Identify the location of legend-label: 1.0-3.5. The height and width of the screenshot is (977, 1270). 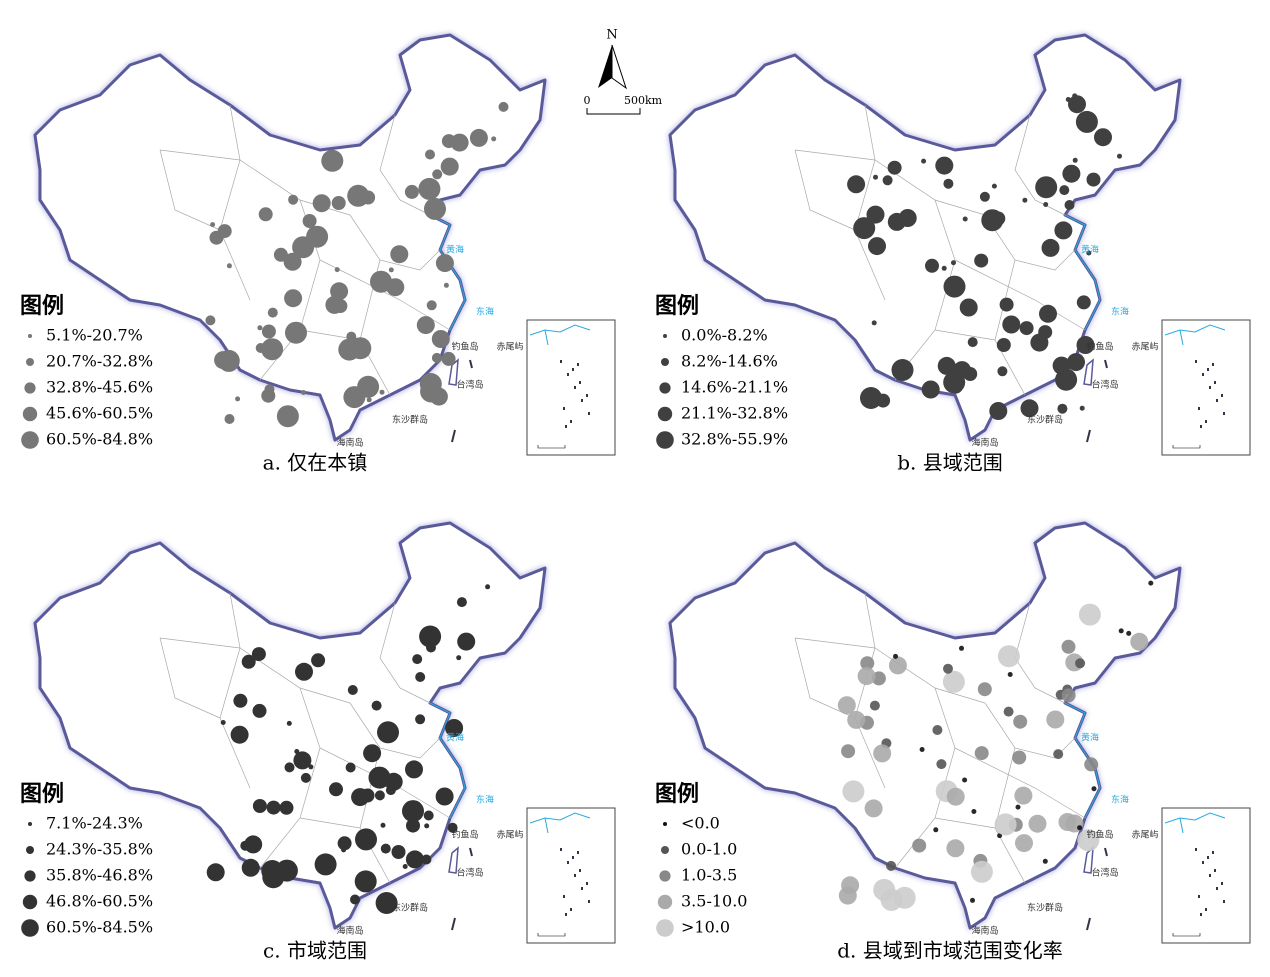
(709, 875).